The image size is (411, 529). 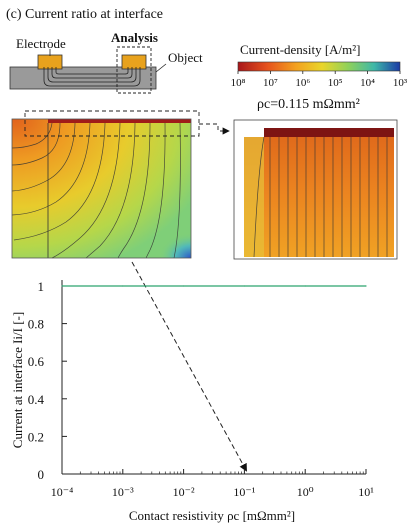 What do you see at coordinates (254, 197) in the screenshot?
I see `zoom-edge-region` at bounding box center [254, 197].